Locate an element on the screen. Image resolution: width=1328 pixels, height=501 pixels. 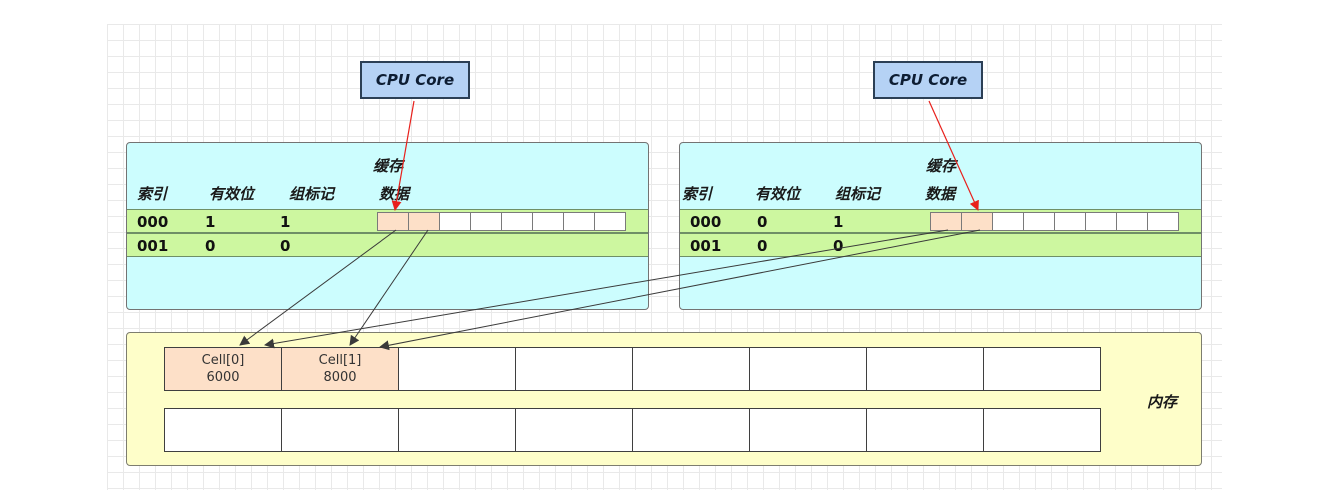
cache-right: 缓存 索引 有效位 组标记 数据 000 0 1 001 0 0 is located at coordinates (940, 226).